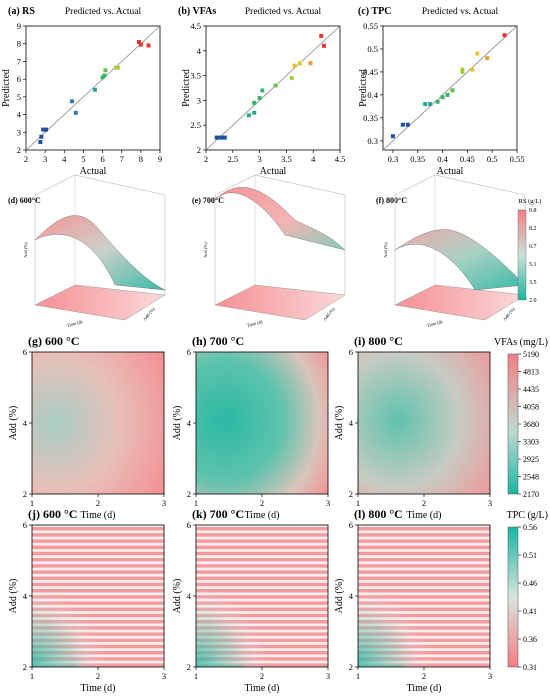 The image size is (550, 700). Describe the element at coordinates (442, 159) in the screenshot. I see `x-tick-label: 0.4` at that location.